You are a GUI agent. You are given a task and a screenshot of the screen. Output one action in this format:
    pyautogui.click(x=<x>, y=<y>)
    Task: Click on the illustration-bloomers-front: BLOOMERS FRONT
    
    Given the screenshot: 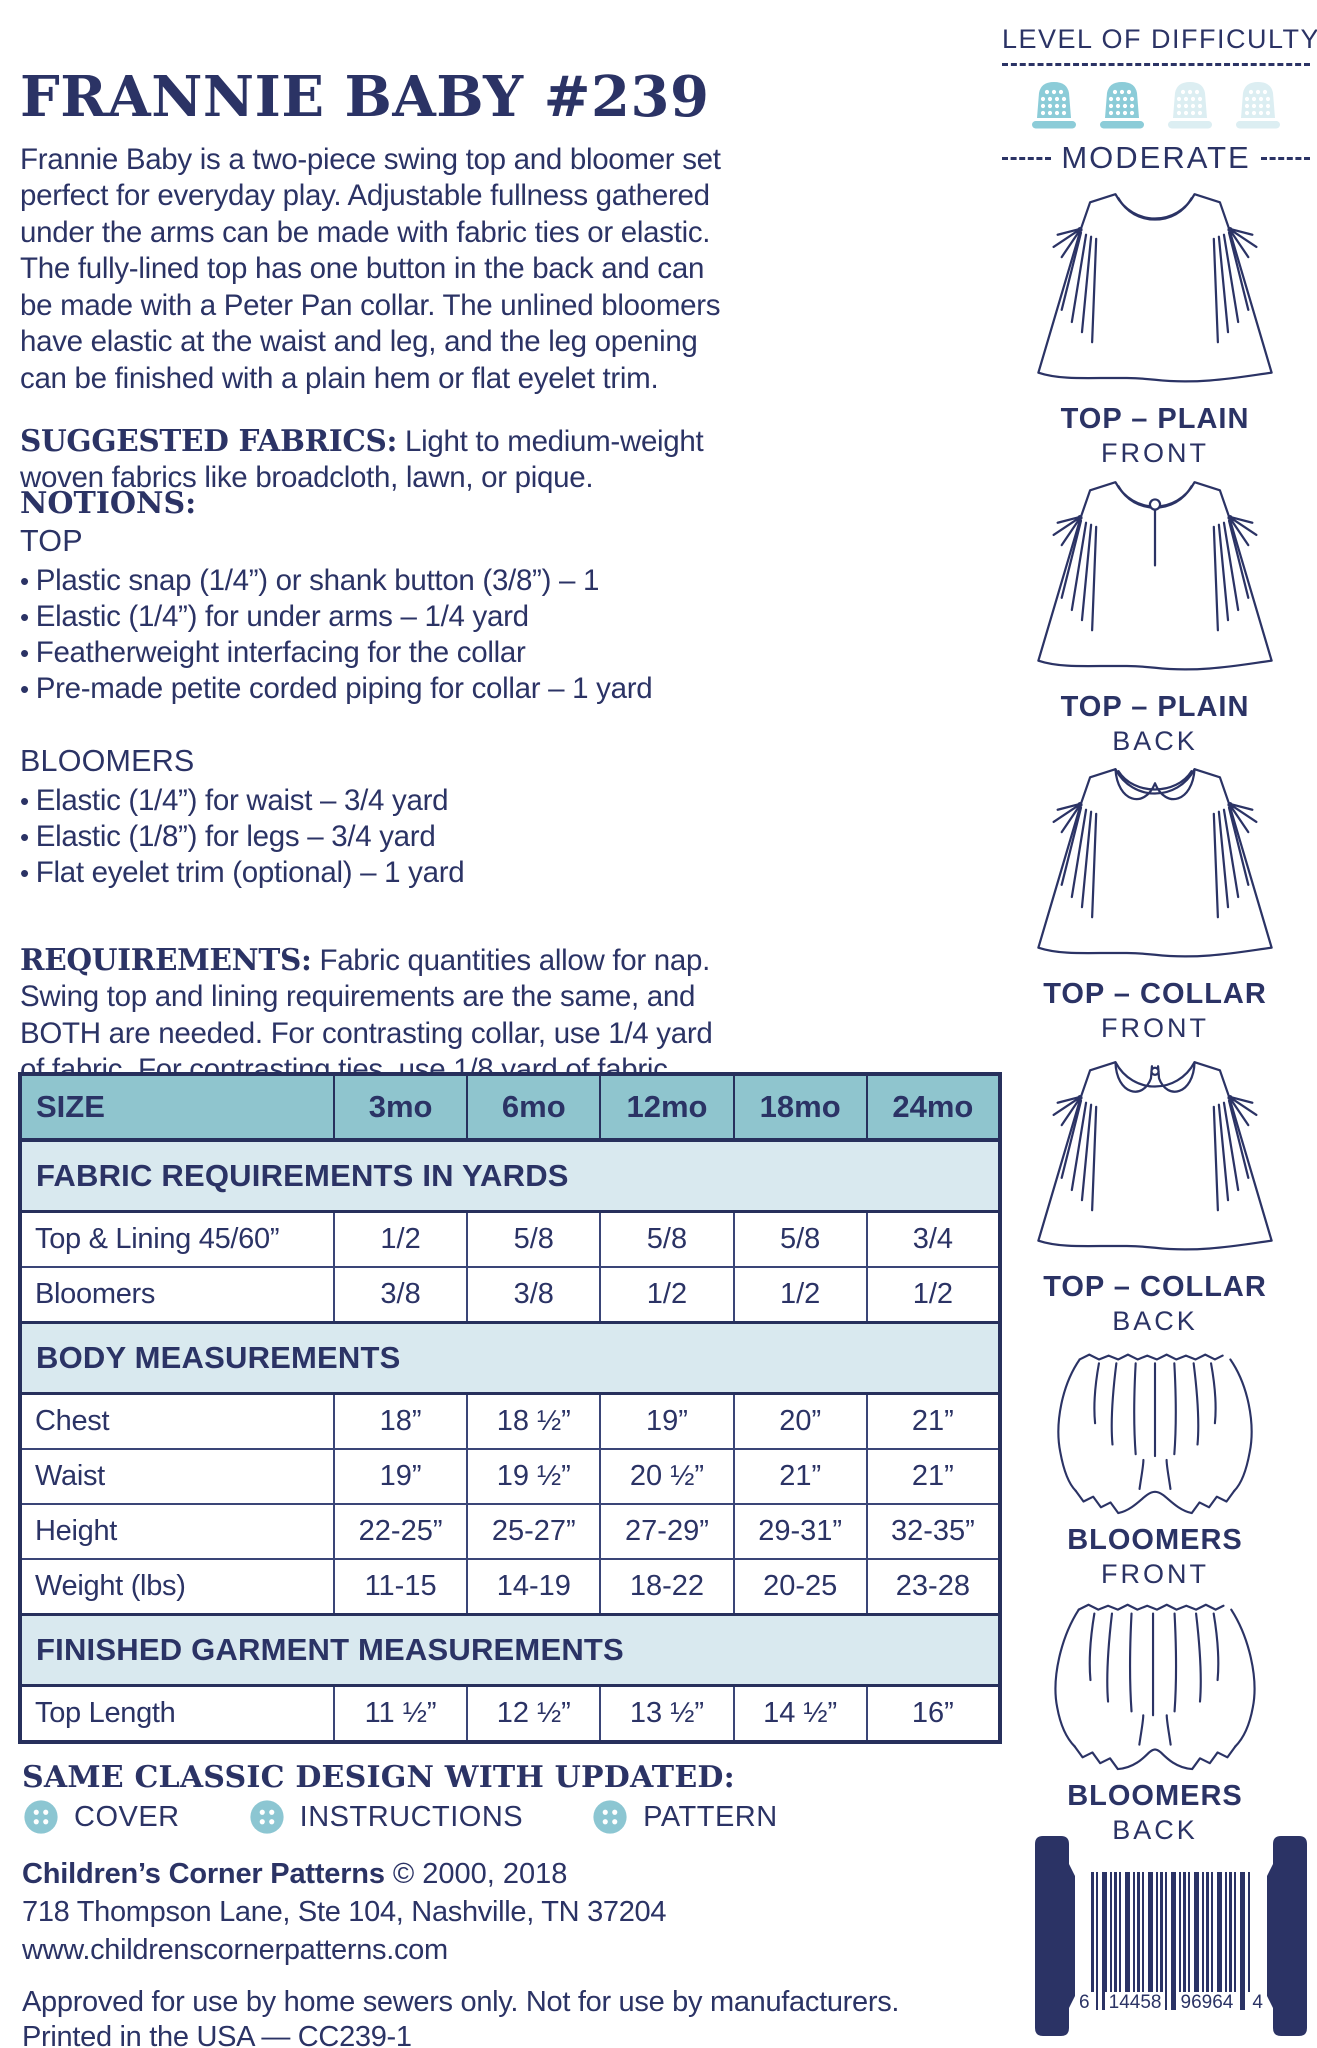 What is the action you would take?
    pyautogui.click(x=1155, y=1467)
    